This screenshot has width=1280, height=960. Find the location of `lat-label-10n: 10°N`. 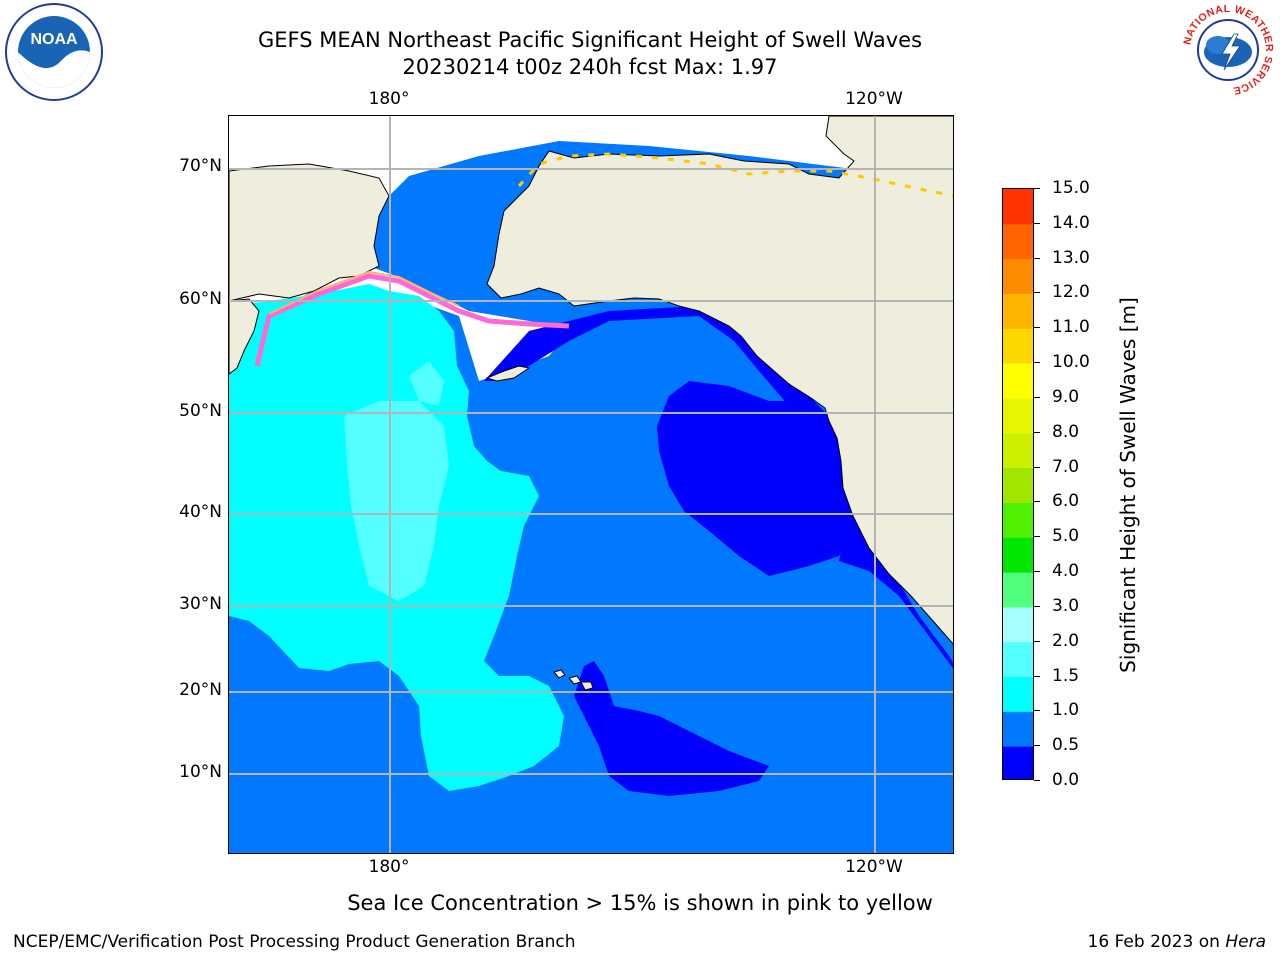

lat-label-10n: 10°N is located at coordinates (200, 772).